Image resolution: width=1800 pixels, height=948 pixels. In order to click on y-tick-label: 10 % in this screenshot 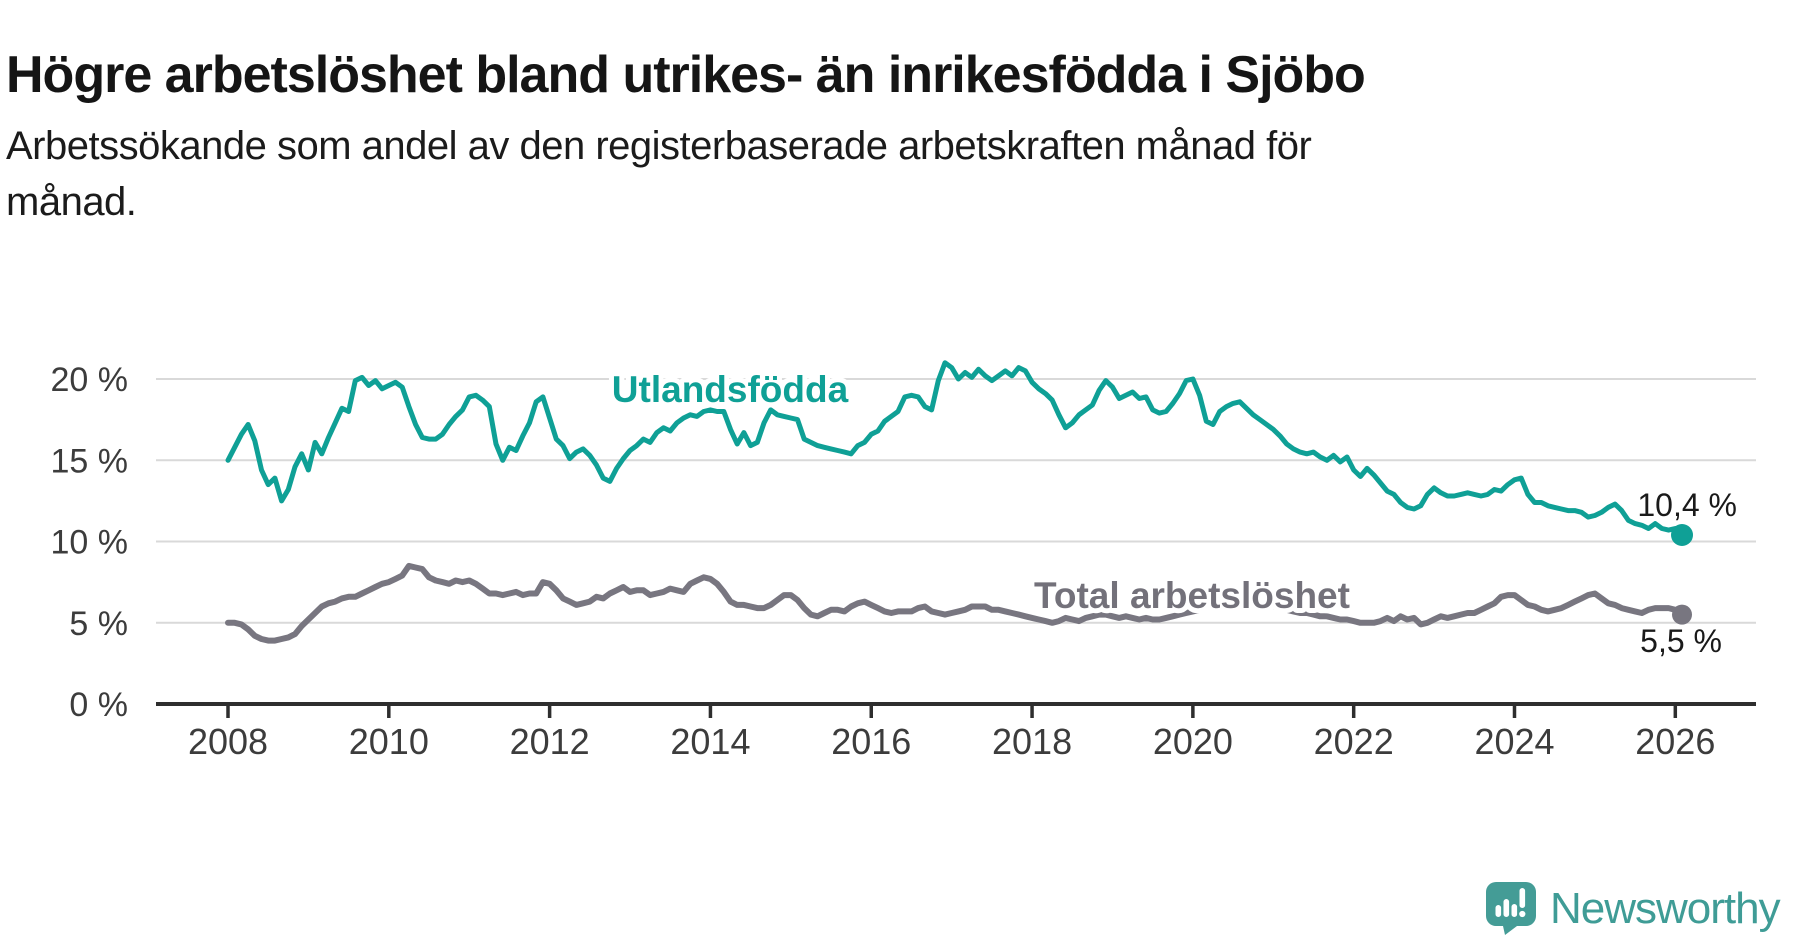, I will do `click(90, 543)`.